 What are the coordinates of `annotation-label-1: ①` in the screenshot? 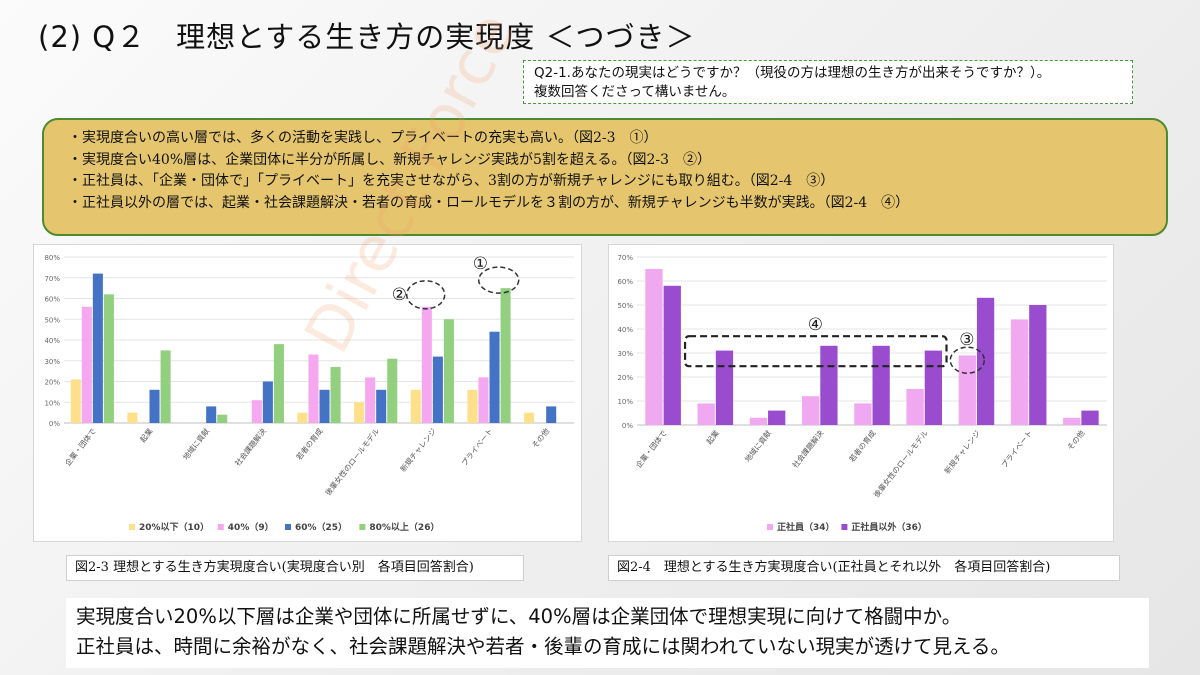 It's located at (480, 264).